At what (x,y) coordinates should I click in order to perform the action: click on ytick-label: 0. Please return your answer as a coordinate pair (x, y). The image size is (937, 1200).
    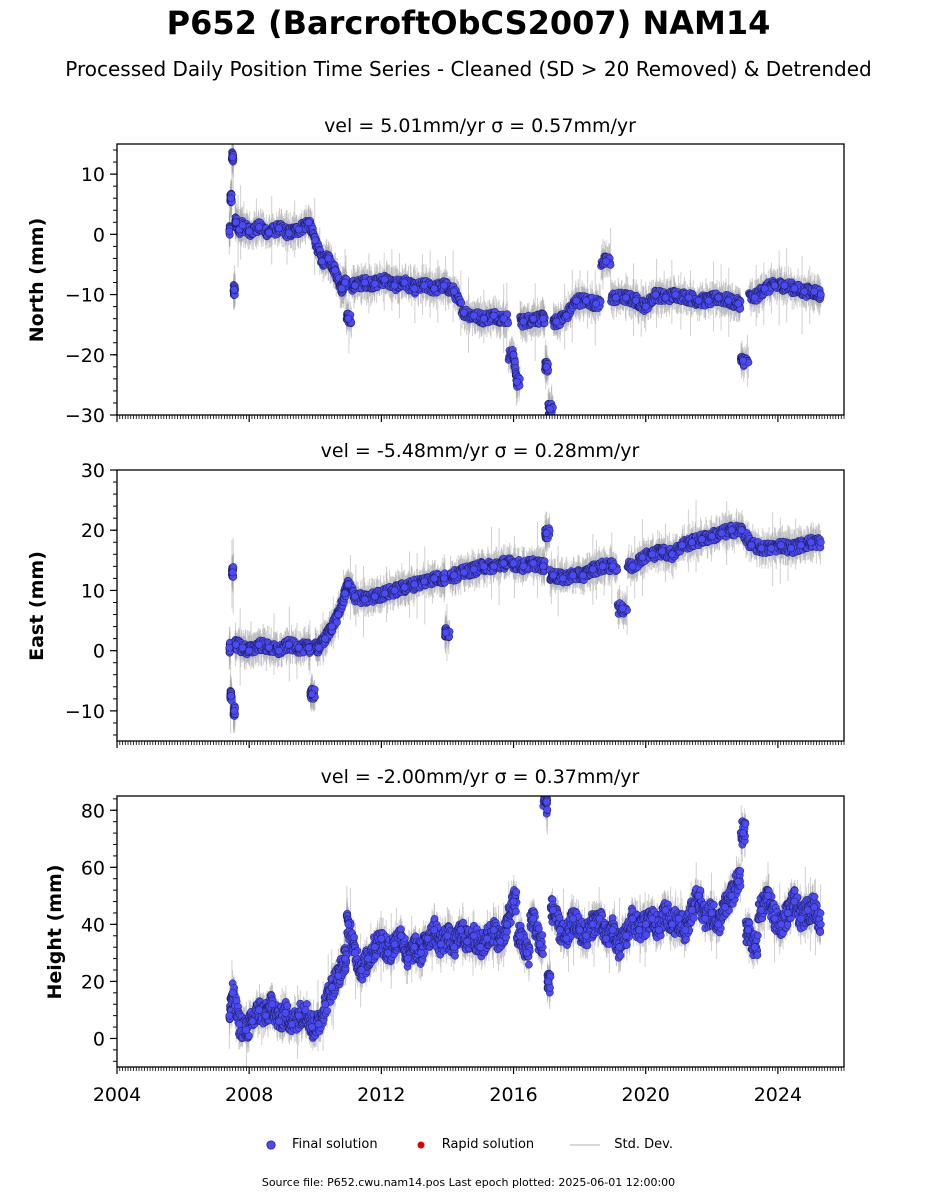
    Looking at the image, I should click on (99, 235).